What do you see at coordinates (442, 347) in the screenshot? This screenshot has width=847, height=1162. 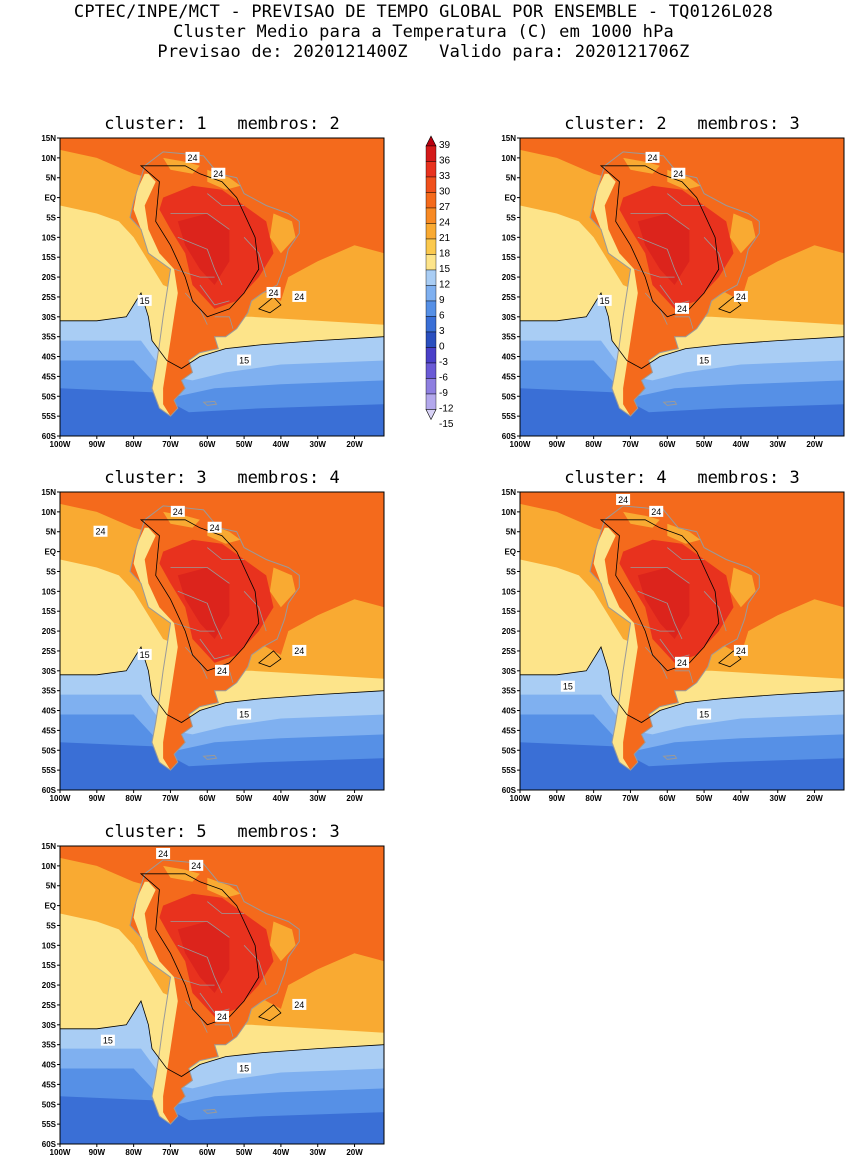 I see `colorbar-label: 0` at bounding box center [442, 347].